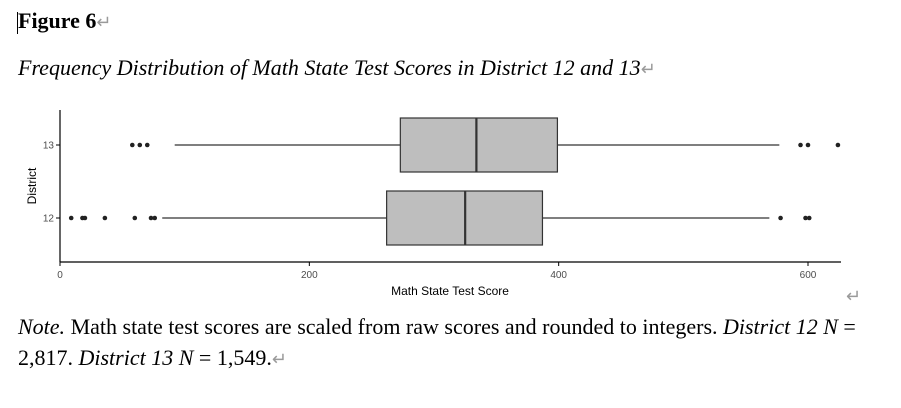 This screenshot has width=901, height=408. What do you see at coordinates (57, 20) in the screenshot?
I see `figure-label-text: Figure 6` at bounding box center [57, 20].